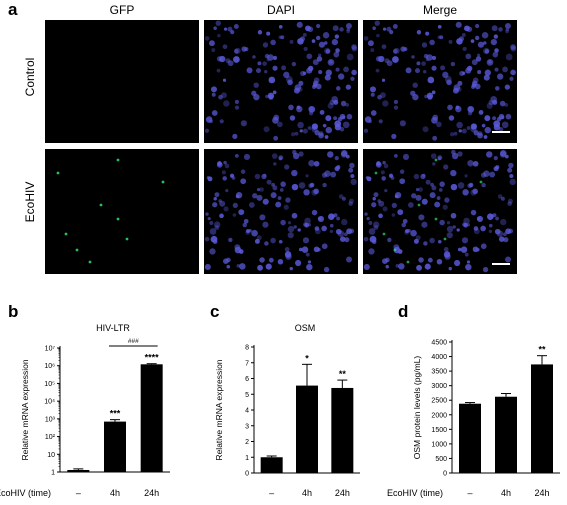 This screenshot has width=567, height=505. I want to click on significance-marker: **, so click(542, 350).